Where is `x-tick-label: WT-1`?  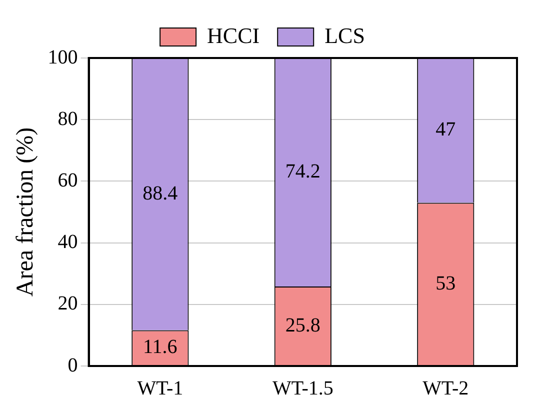 x-tick-label: WT-1 is located at coordinates (160, 388).